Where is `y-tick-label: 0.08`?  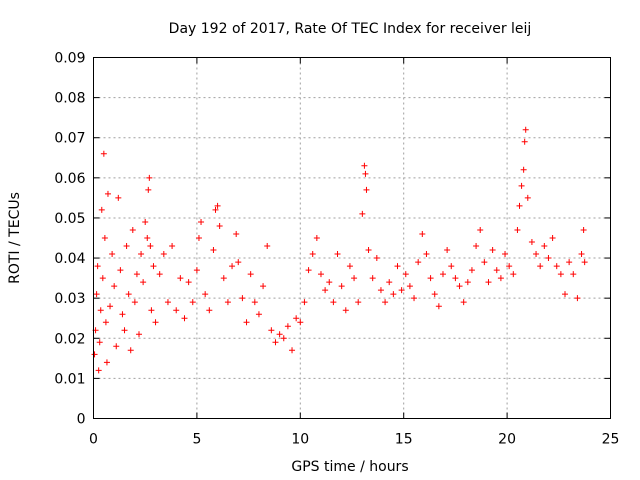 y-tick-label: 0.08 is located at coordinates (69, 99).